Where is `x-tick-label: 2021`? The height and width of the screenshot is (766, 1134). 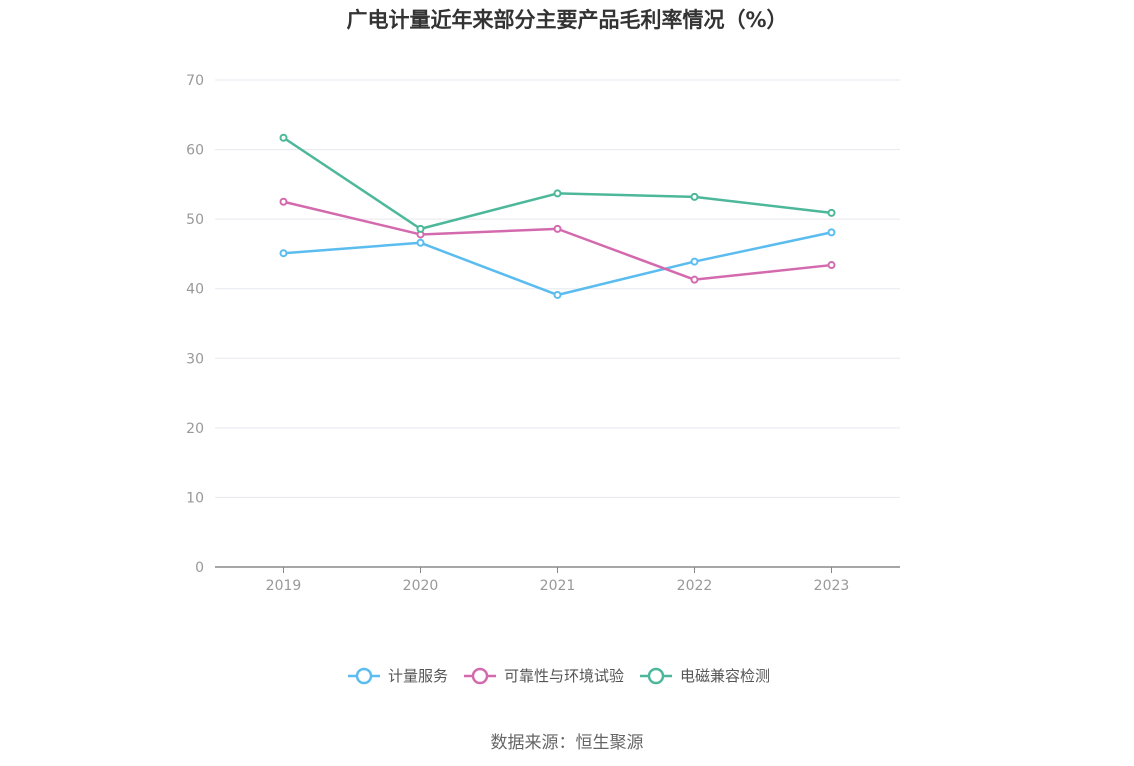 x-tick-label: 2021 is located at coordinates (558, 586).